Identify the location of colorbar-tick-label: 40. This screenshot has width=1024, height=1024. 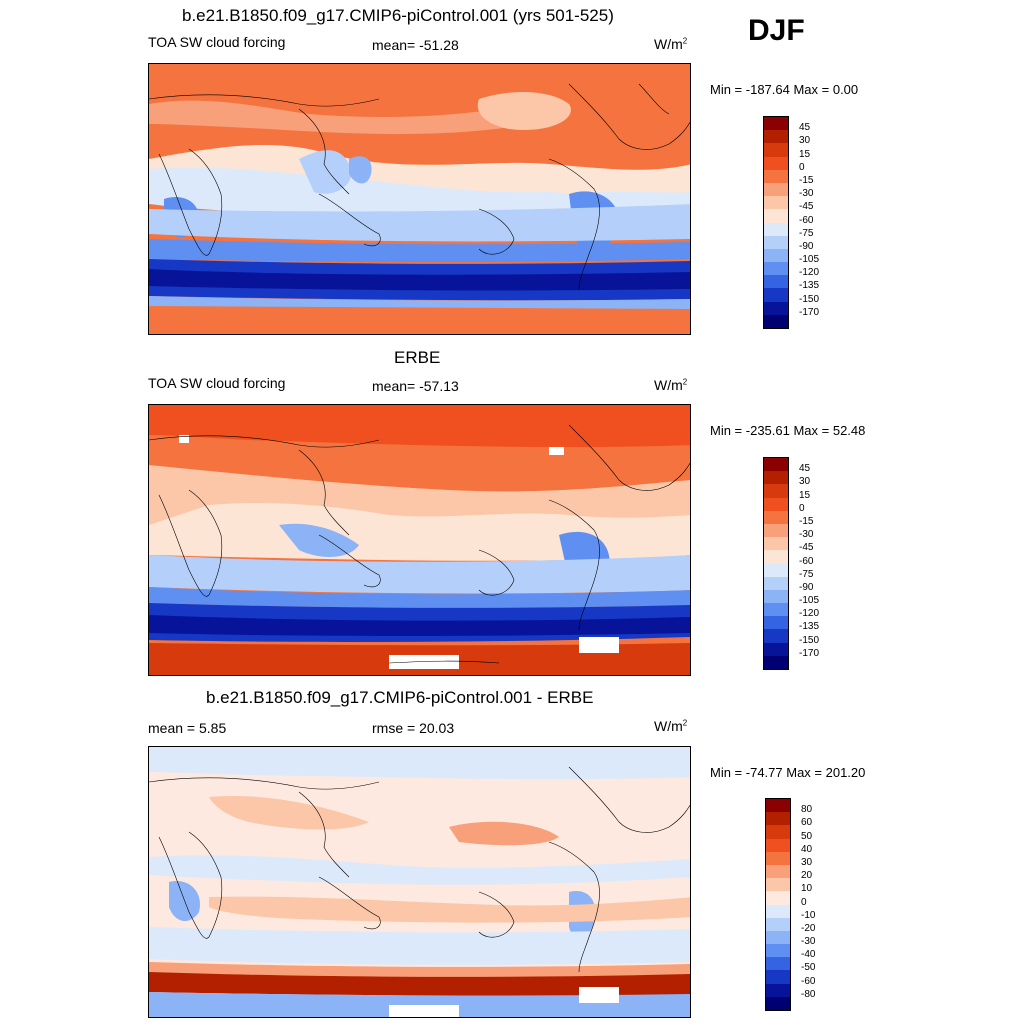
(807, 849).